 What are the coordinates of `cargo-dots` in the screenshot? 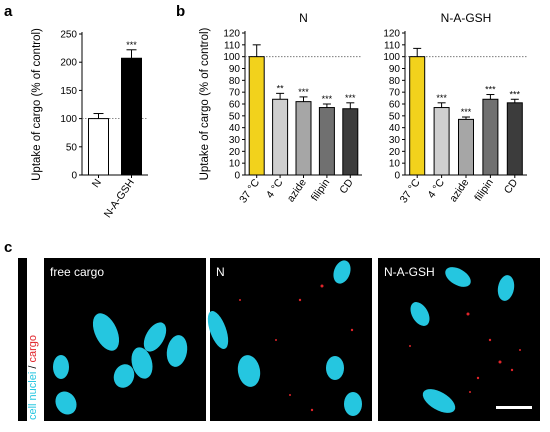 It's located at (465, 352).